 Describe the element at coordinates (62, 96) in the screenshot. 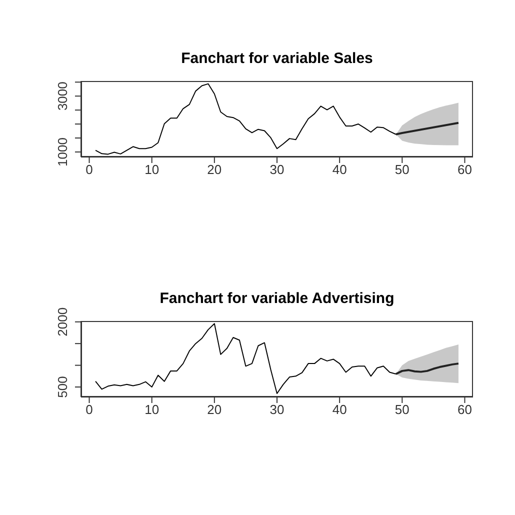

I see `y-tick-label: 3000` at that location.